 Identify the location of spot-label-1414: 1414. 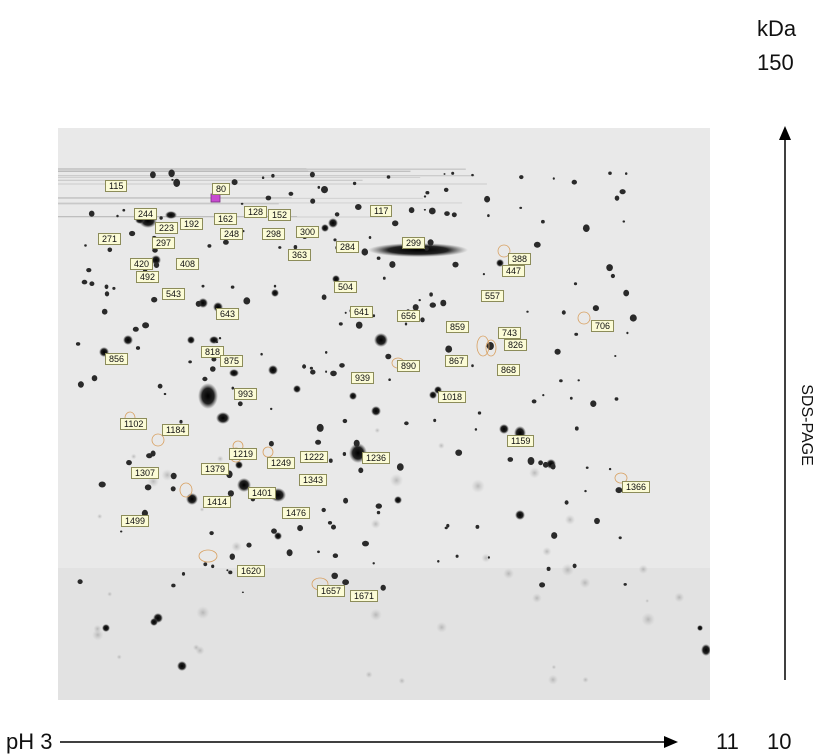
(217, 502).